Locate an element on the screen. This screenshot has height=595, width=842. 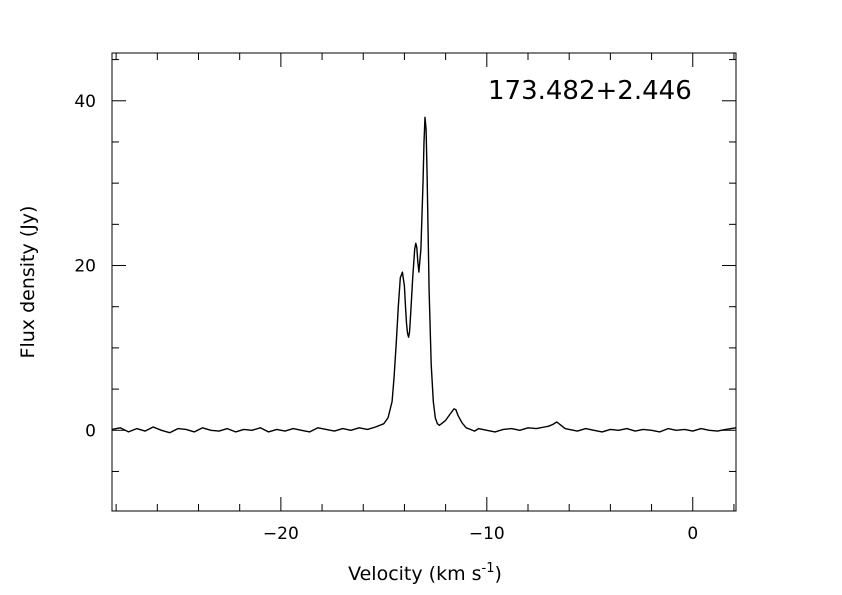
x-axis-title-tail: ) is located at coordinates (497, 574).